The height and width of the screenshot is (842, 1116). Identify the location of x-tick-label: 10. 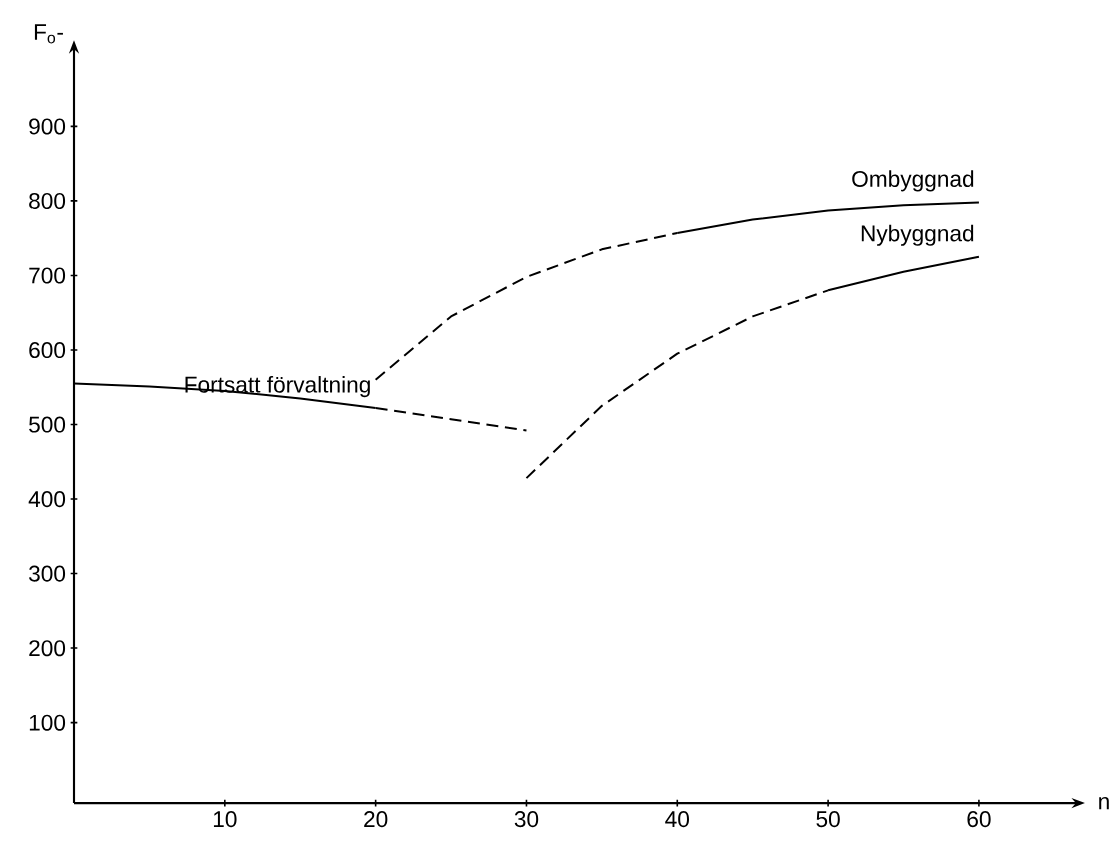
(225, 819).